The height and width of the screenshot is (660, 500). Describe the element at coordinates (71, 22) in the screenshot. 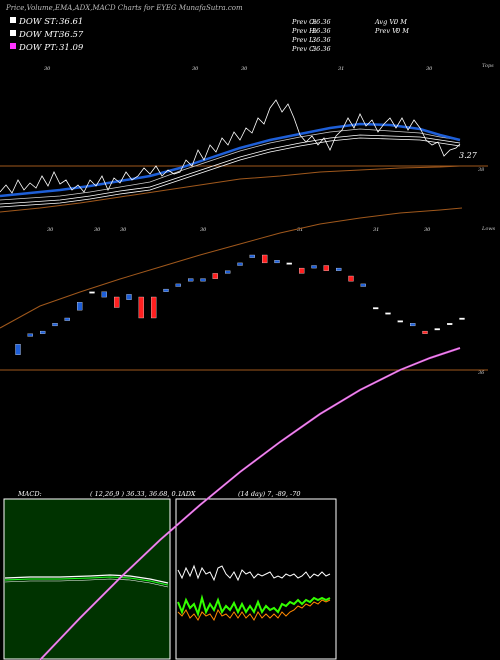

I see `legend-value-st: 36.61` at that location.